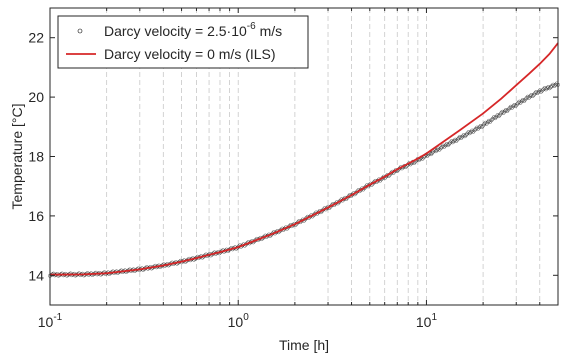  What do you see at coordinates (36, 38) in the screenshot?
I see `y-tick-label: 22` at bounding box center [36, 38].